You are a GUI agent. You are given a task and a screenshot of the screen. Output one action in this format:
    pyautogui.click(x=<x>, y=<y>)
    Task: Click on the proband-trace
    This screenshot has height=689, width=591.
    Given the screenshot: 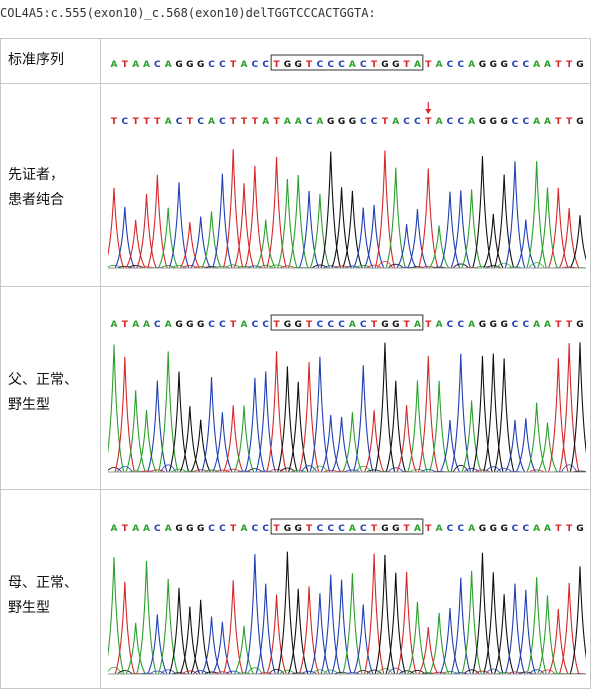 What is the action you would take?
    pyautogui.click(x=347, y=209)
    